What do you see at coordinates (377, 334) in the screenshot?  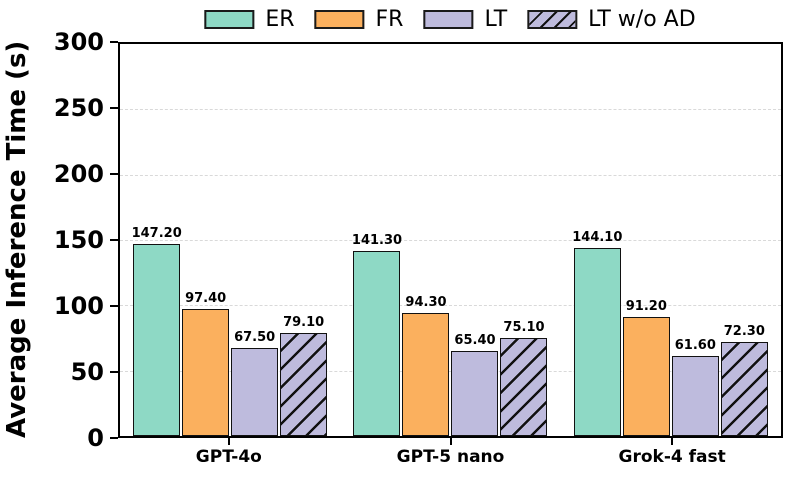 I see `bar-er: 141.30` at bounding box center [377, 334].